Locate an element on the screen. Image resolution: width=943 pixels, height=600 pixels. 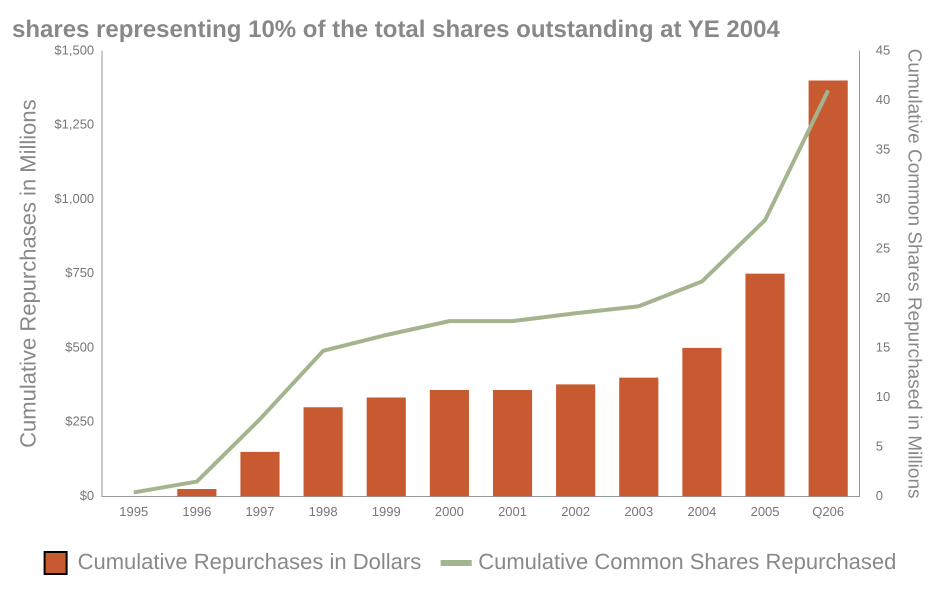
x-tick-label: 1996 is located at coordinates (197, 511).